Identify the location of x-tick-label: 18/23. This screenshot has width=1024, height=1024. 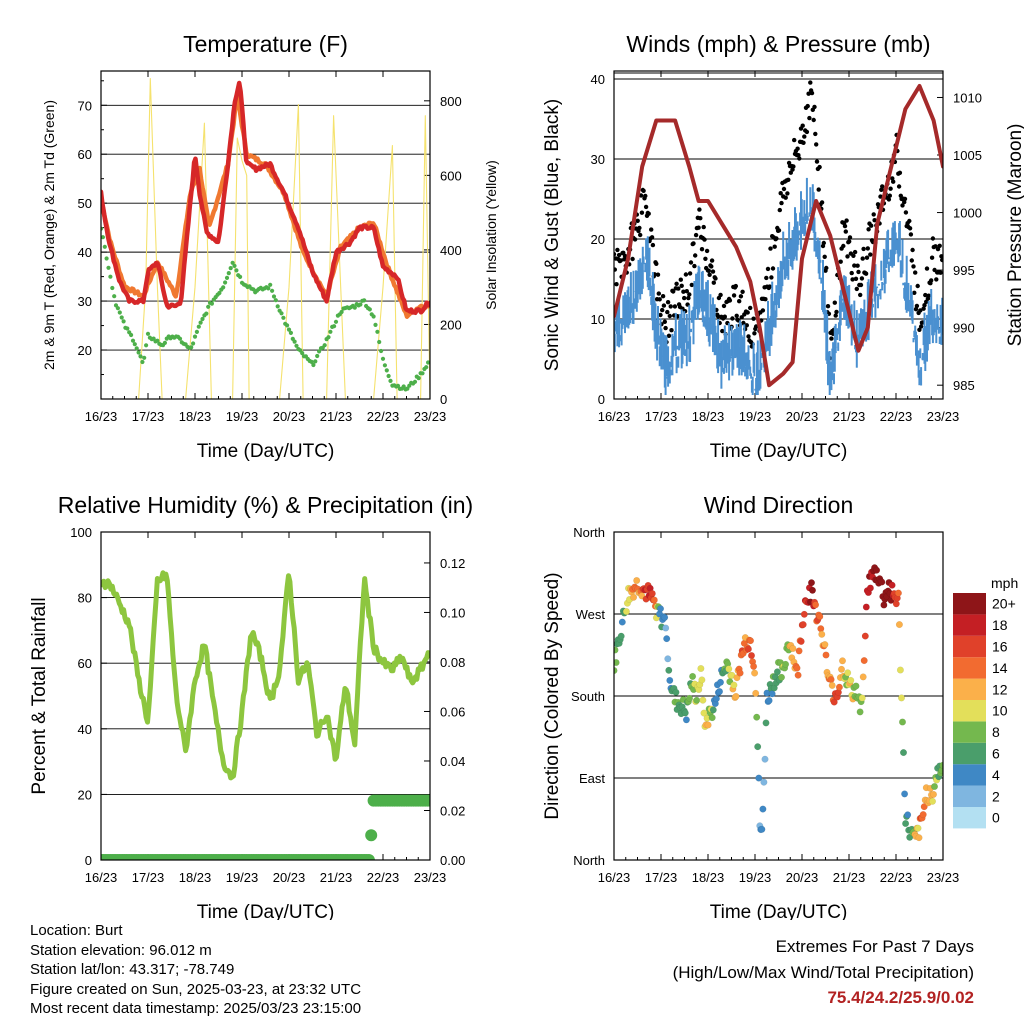
(708, 416).